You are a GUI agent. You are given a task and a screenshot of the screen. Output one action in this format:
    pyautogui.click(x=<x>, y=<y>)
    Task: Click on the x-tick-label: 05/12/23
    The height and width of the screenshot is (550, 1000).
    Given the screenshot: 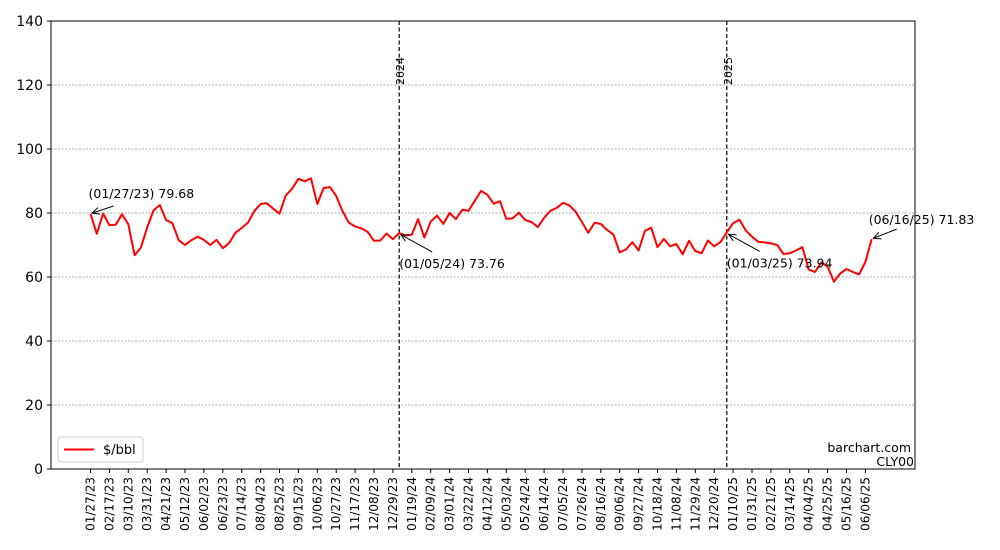 What is the action you would take?
    pyautogui.click(x=185, y=504)
    